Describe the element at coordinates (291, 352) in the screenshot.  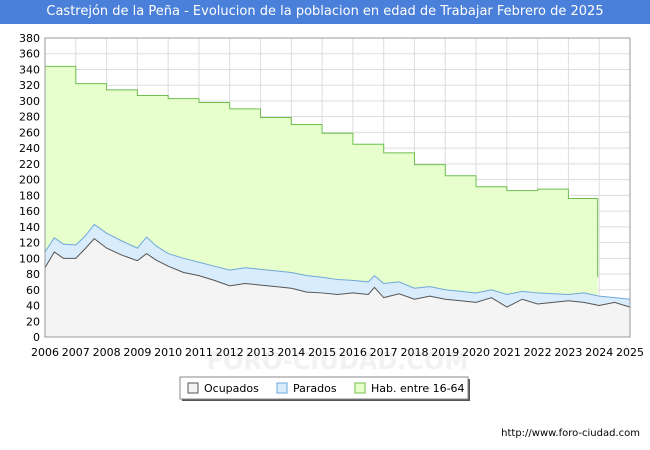
I see `x-tick-label: 2014` at that location.